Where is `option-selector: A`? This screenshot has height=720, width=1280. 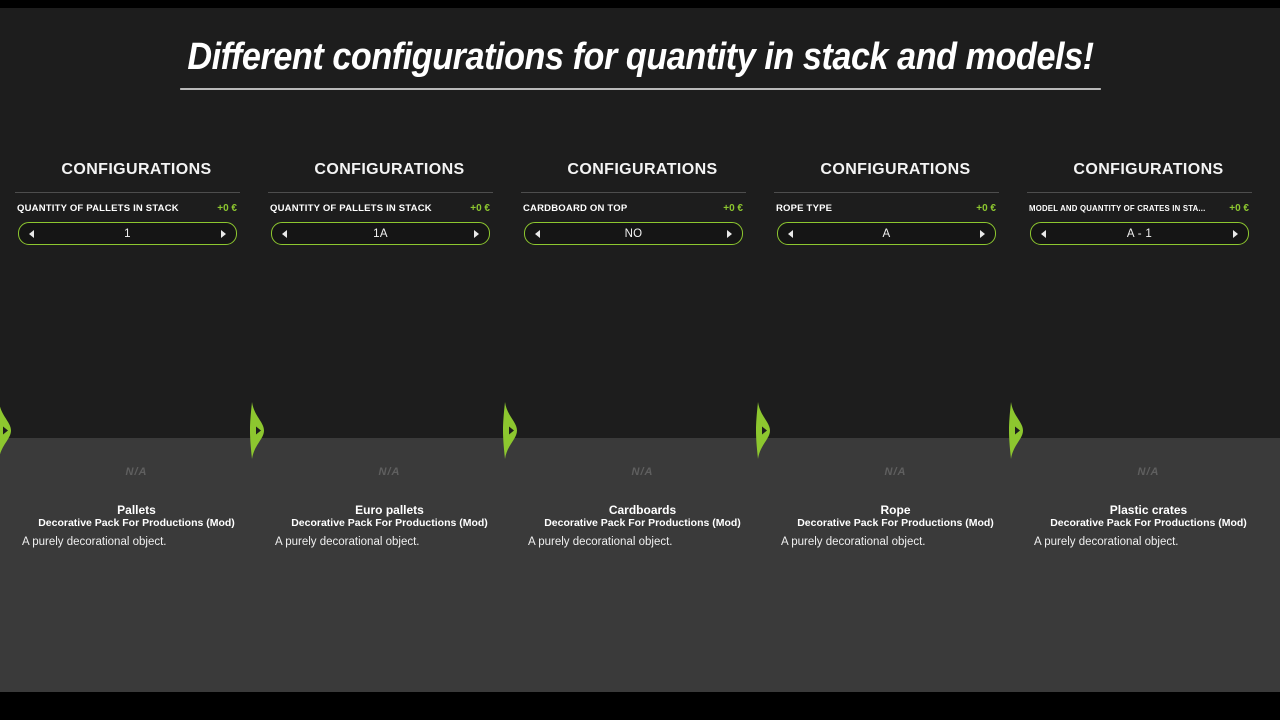
option-selector: A is located at coordinates (886, 233).